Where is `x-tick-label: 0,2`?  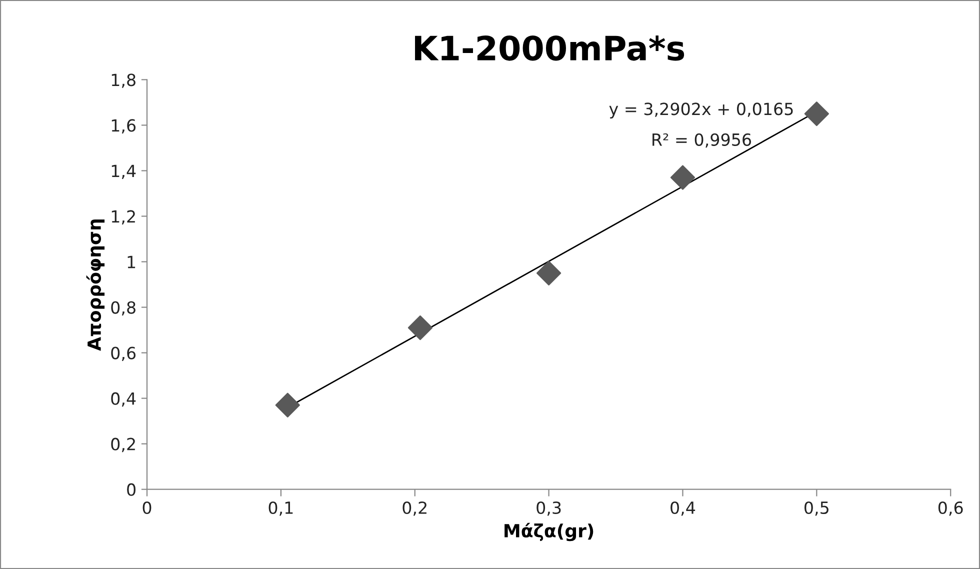
x-tick-label: 0,2 is located at coordinates (414, 508).